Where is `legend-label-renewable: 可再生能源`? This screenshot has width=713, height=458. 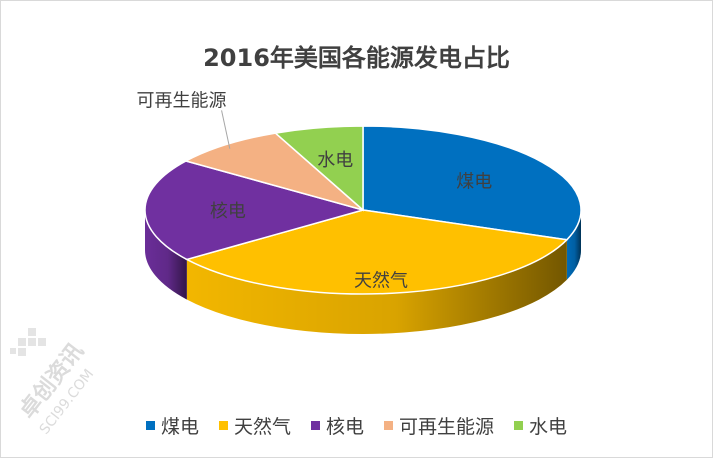 legend-label-renewable: 可再生能源 is located at coordinates (447, 427).